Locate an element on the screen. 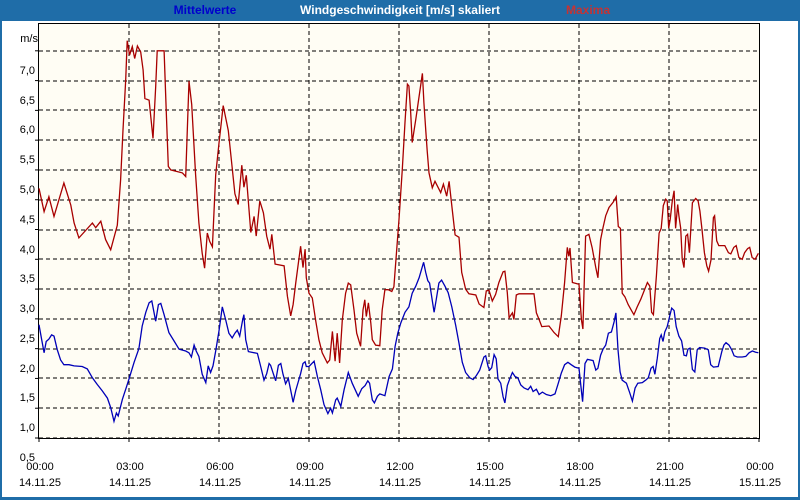 Image resolution: width=800 pixels, height=500 pixels. window-title: Windgeschwindigkeit [m/s] skaliert is located at coordinates (400, 10).